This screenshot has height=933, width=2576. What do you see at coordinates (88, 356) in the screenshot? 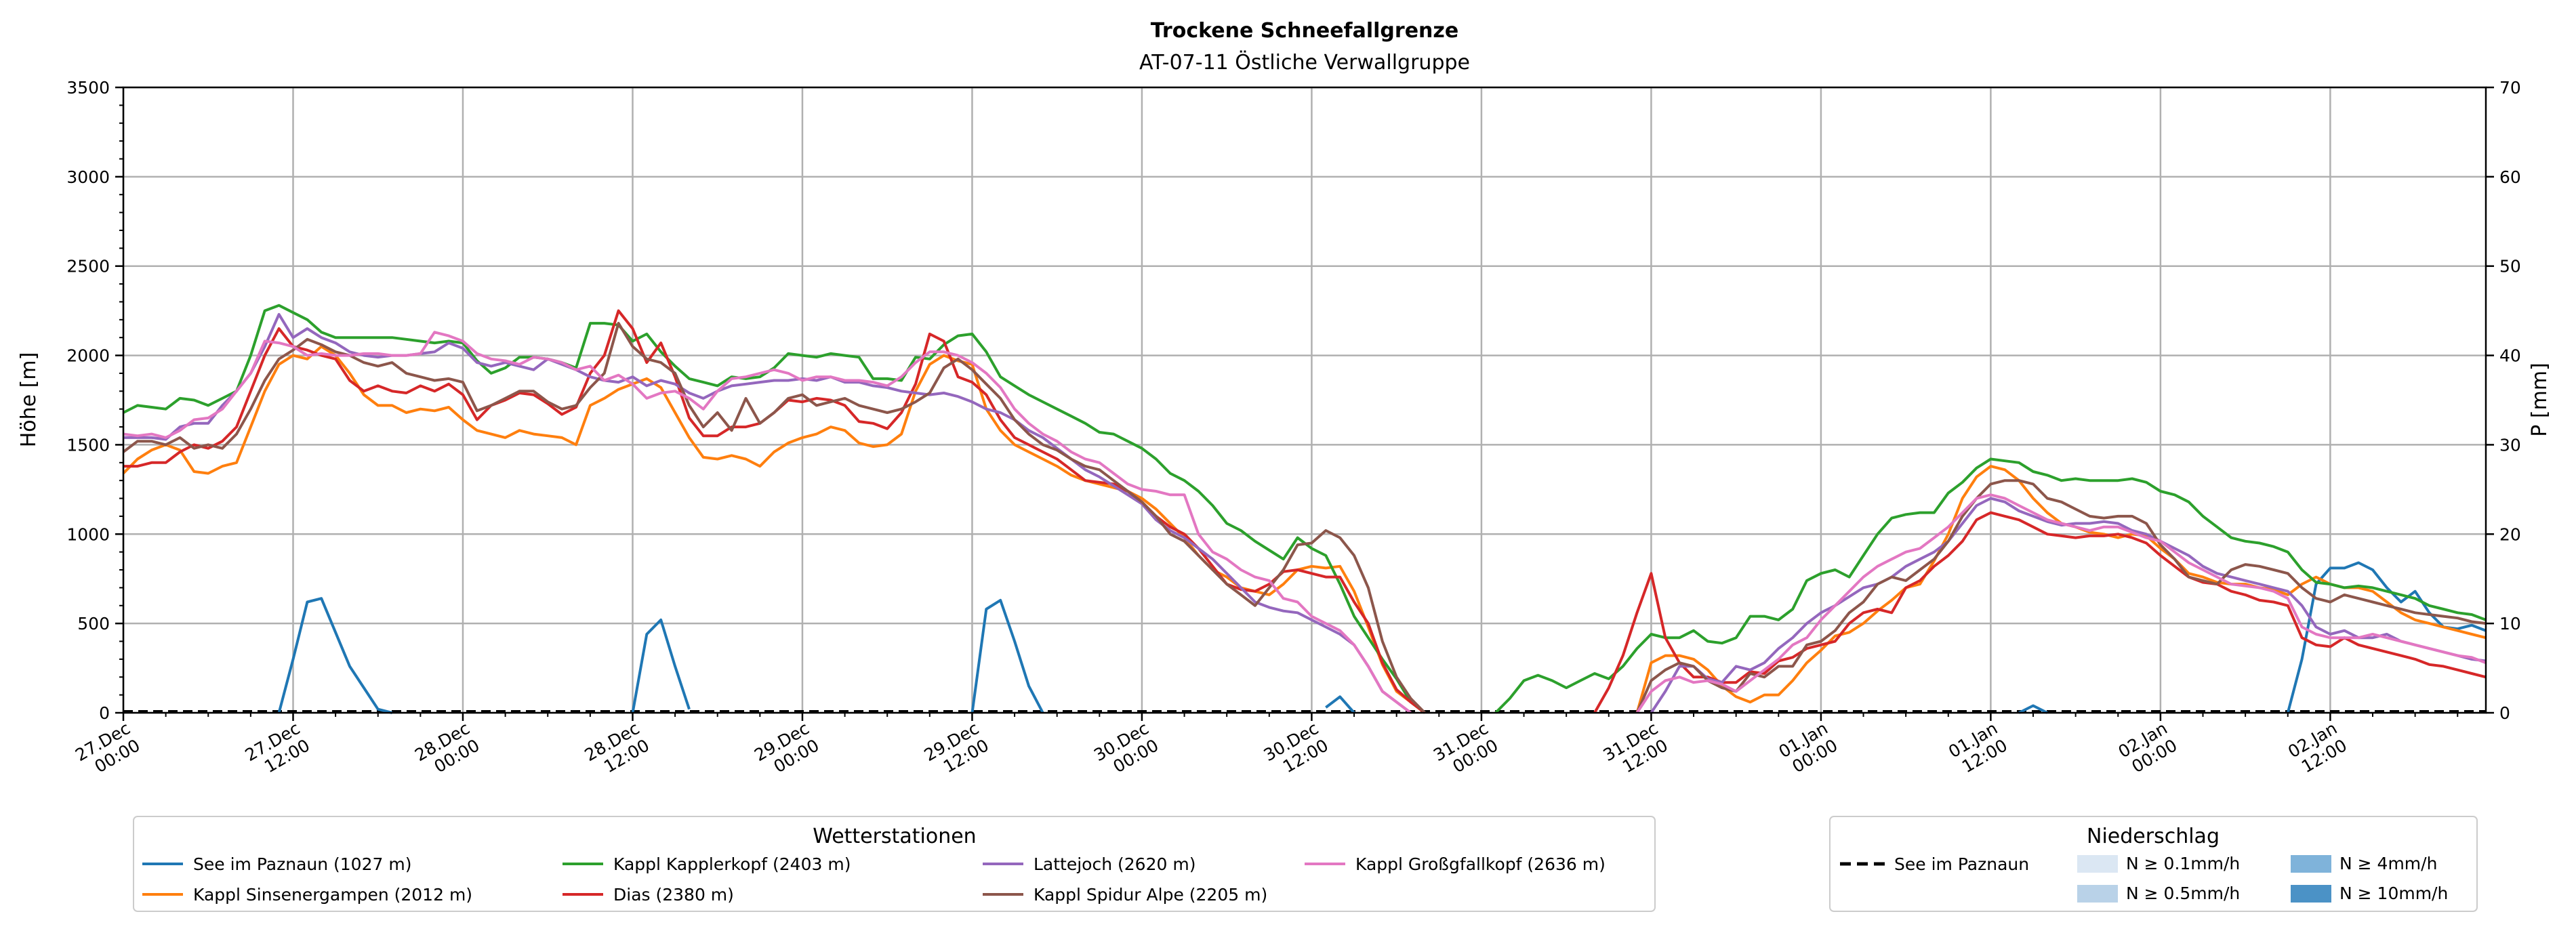
I see `y-tick-label: 2000` at bounding box center [88, 356].